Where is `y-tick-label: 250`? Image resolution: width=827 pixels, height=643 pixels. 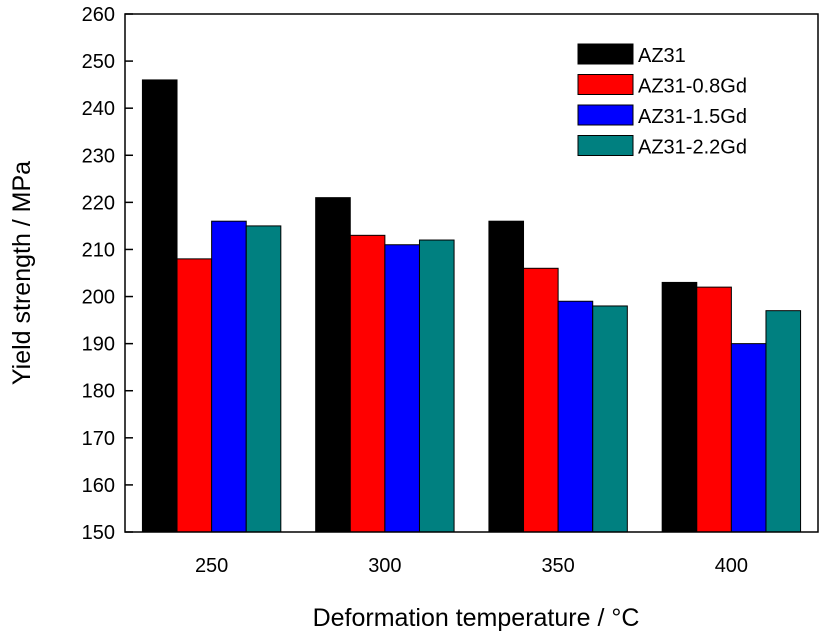
y-tick-label: 250 is located at coordinates (98, 62).